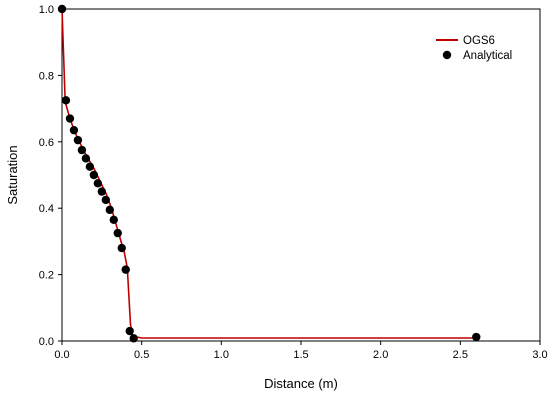 The height and width of the screenshot is (400, 557). What do you see at coordinates (300, 355) in the screenshot?
I see `x-tick-label: 1.5` at bounding box center [300, 355].